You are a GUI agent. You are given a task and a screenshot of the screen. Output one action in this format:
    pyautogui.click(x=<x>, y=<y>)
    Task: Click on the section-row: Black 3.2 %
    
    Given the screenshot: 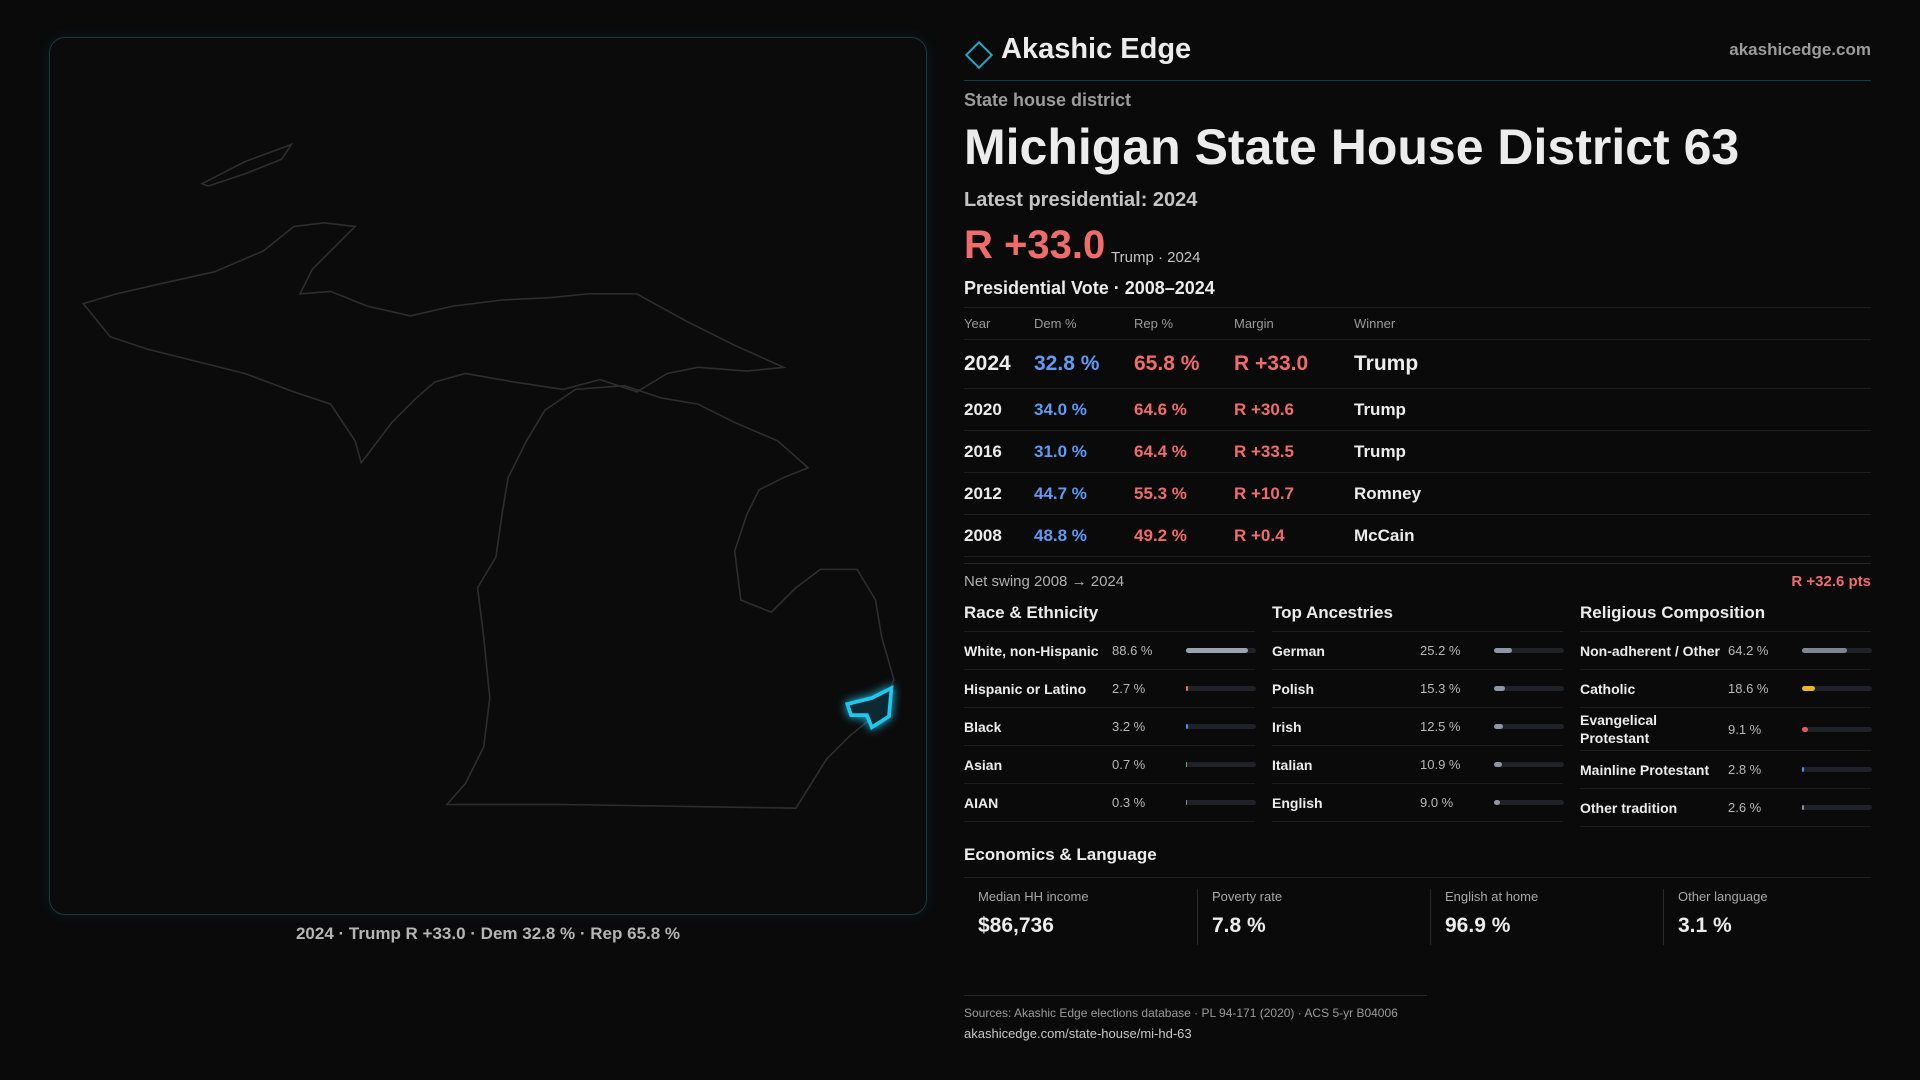 What is the action you would take?
    pyautogui.click(x=1110, y=727)
    